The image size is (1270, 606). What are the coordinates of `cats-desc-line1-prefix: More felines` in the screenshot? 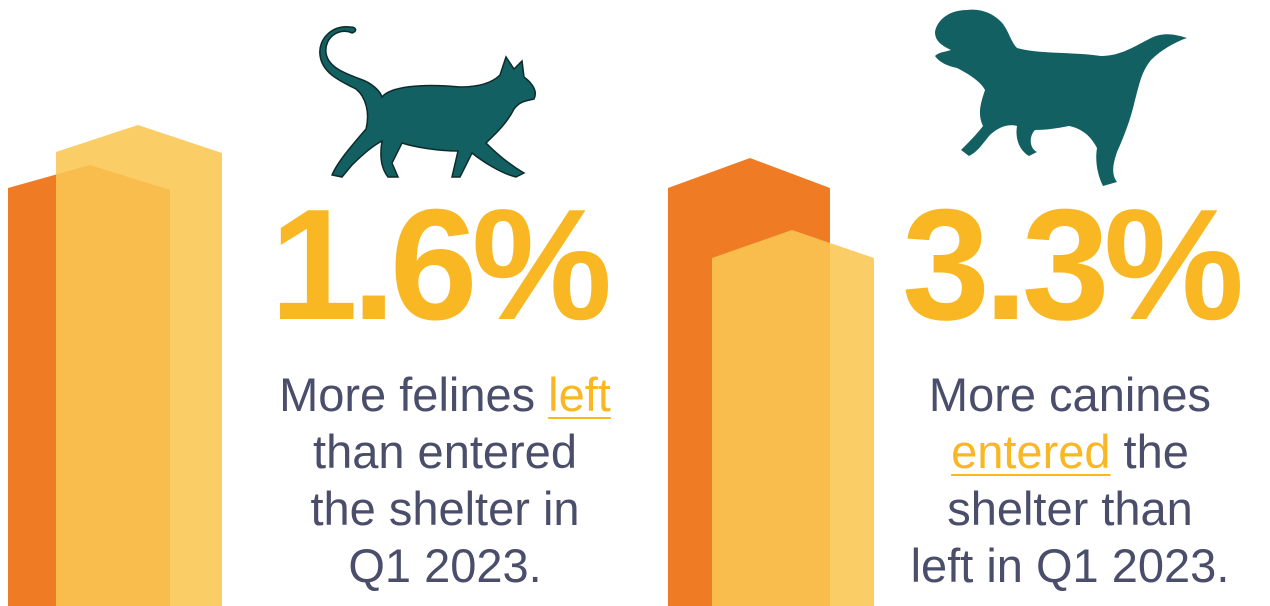 It's located at (414, 394).